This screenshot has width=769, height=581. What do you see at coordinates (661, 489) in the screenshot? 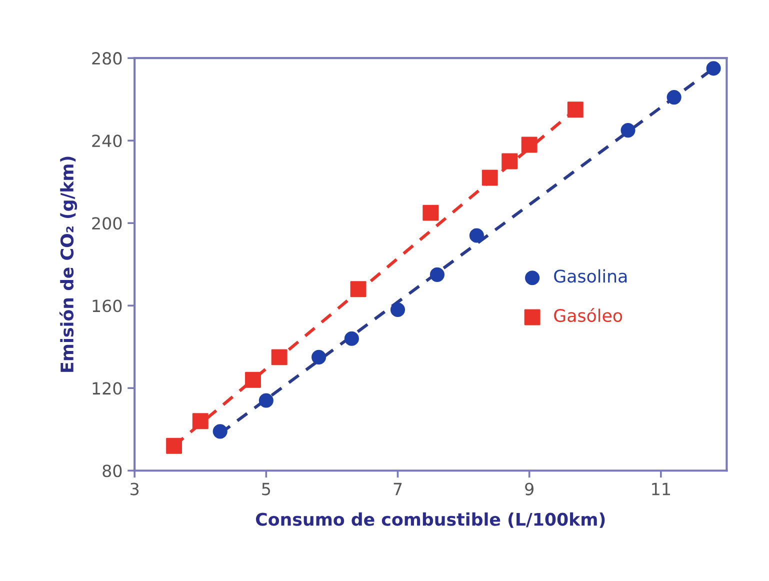
I see `x-tick-label: 11` at bounding box center [661, 489].